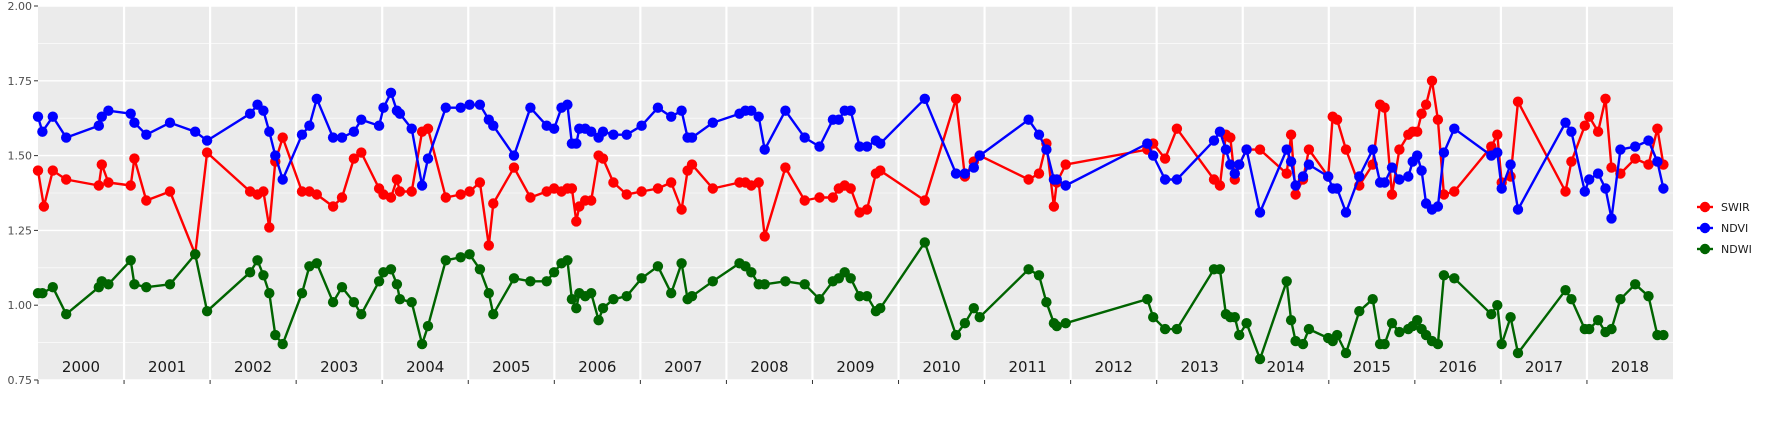  What do you see at coordinates (167, 367) in the screenshot?
I see `year-label: 2001` at bounding box center [167, 367].